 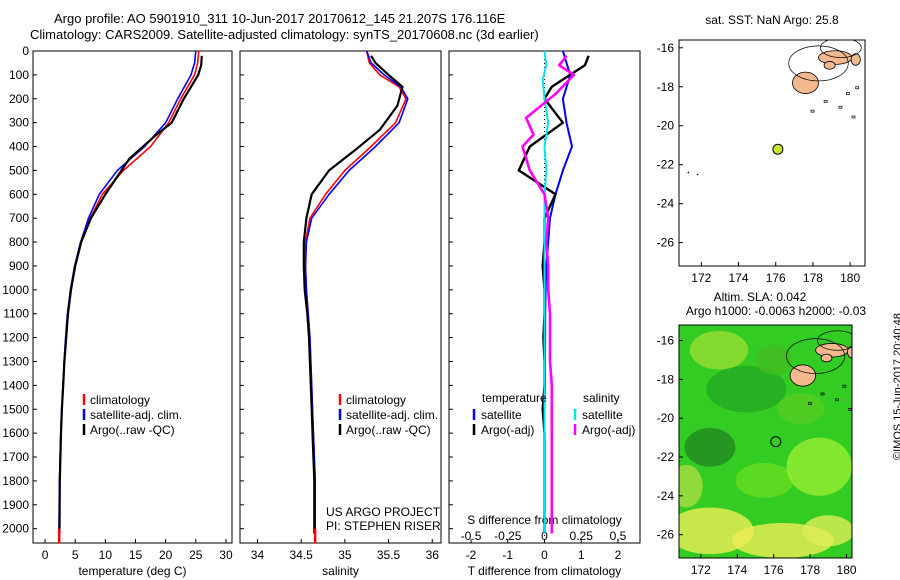 I want to click on temperature-x-tick-label: 15, so click(x=136, y=555).